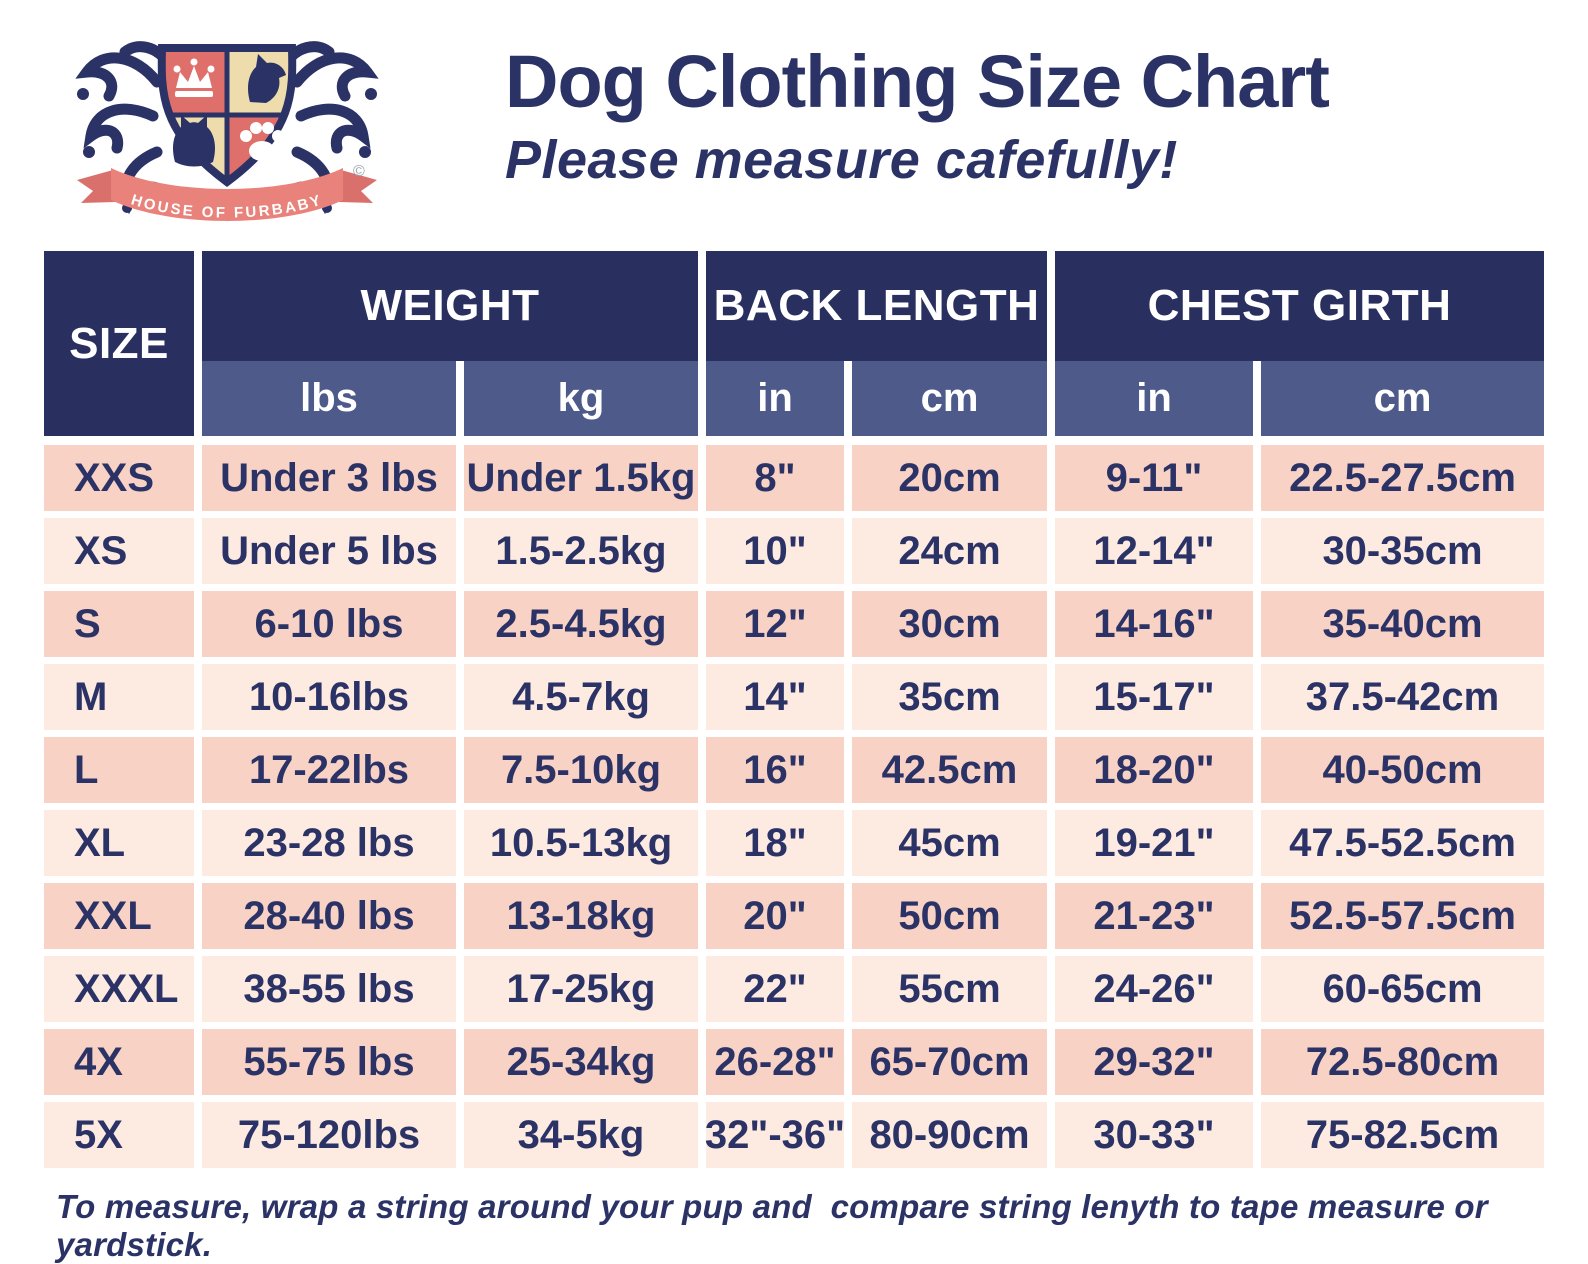 The height and width of the screenshot is (1264, 1588). Describe the element at coordinates (1154, 916) in the screenshot. I see `chest-girth-in-cell: 21-23"` at that location.